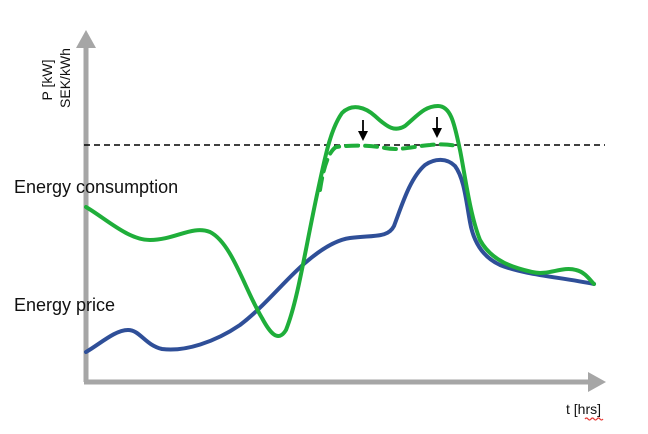 Image resolution: width=648 pixels, height=434 pixels. I want to click on x-axis-label: t [hrs], so click(583, 409).